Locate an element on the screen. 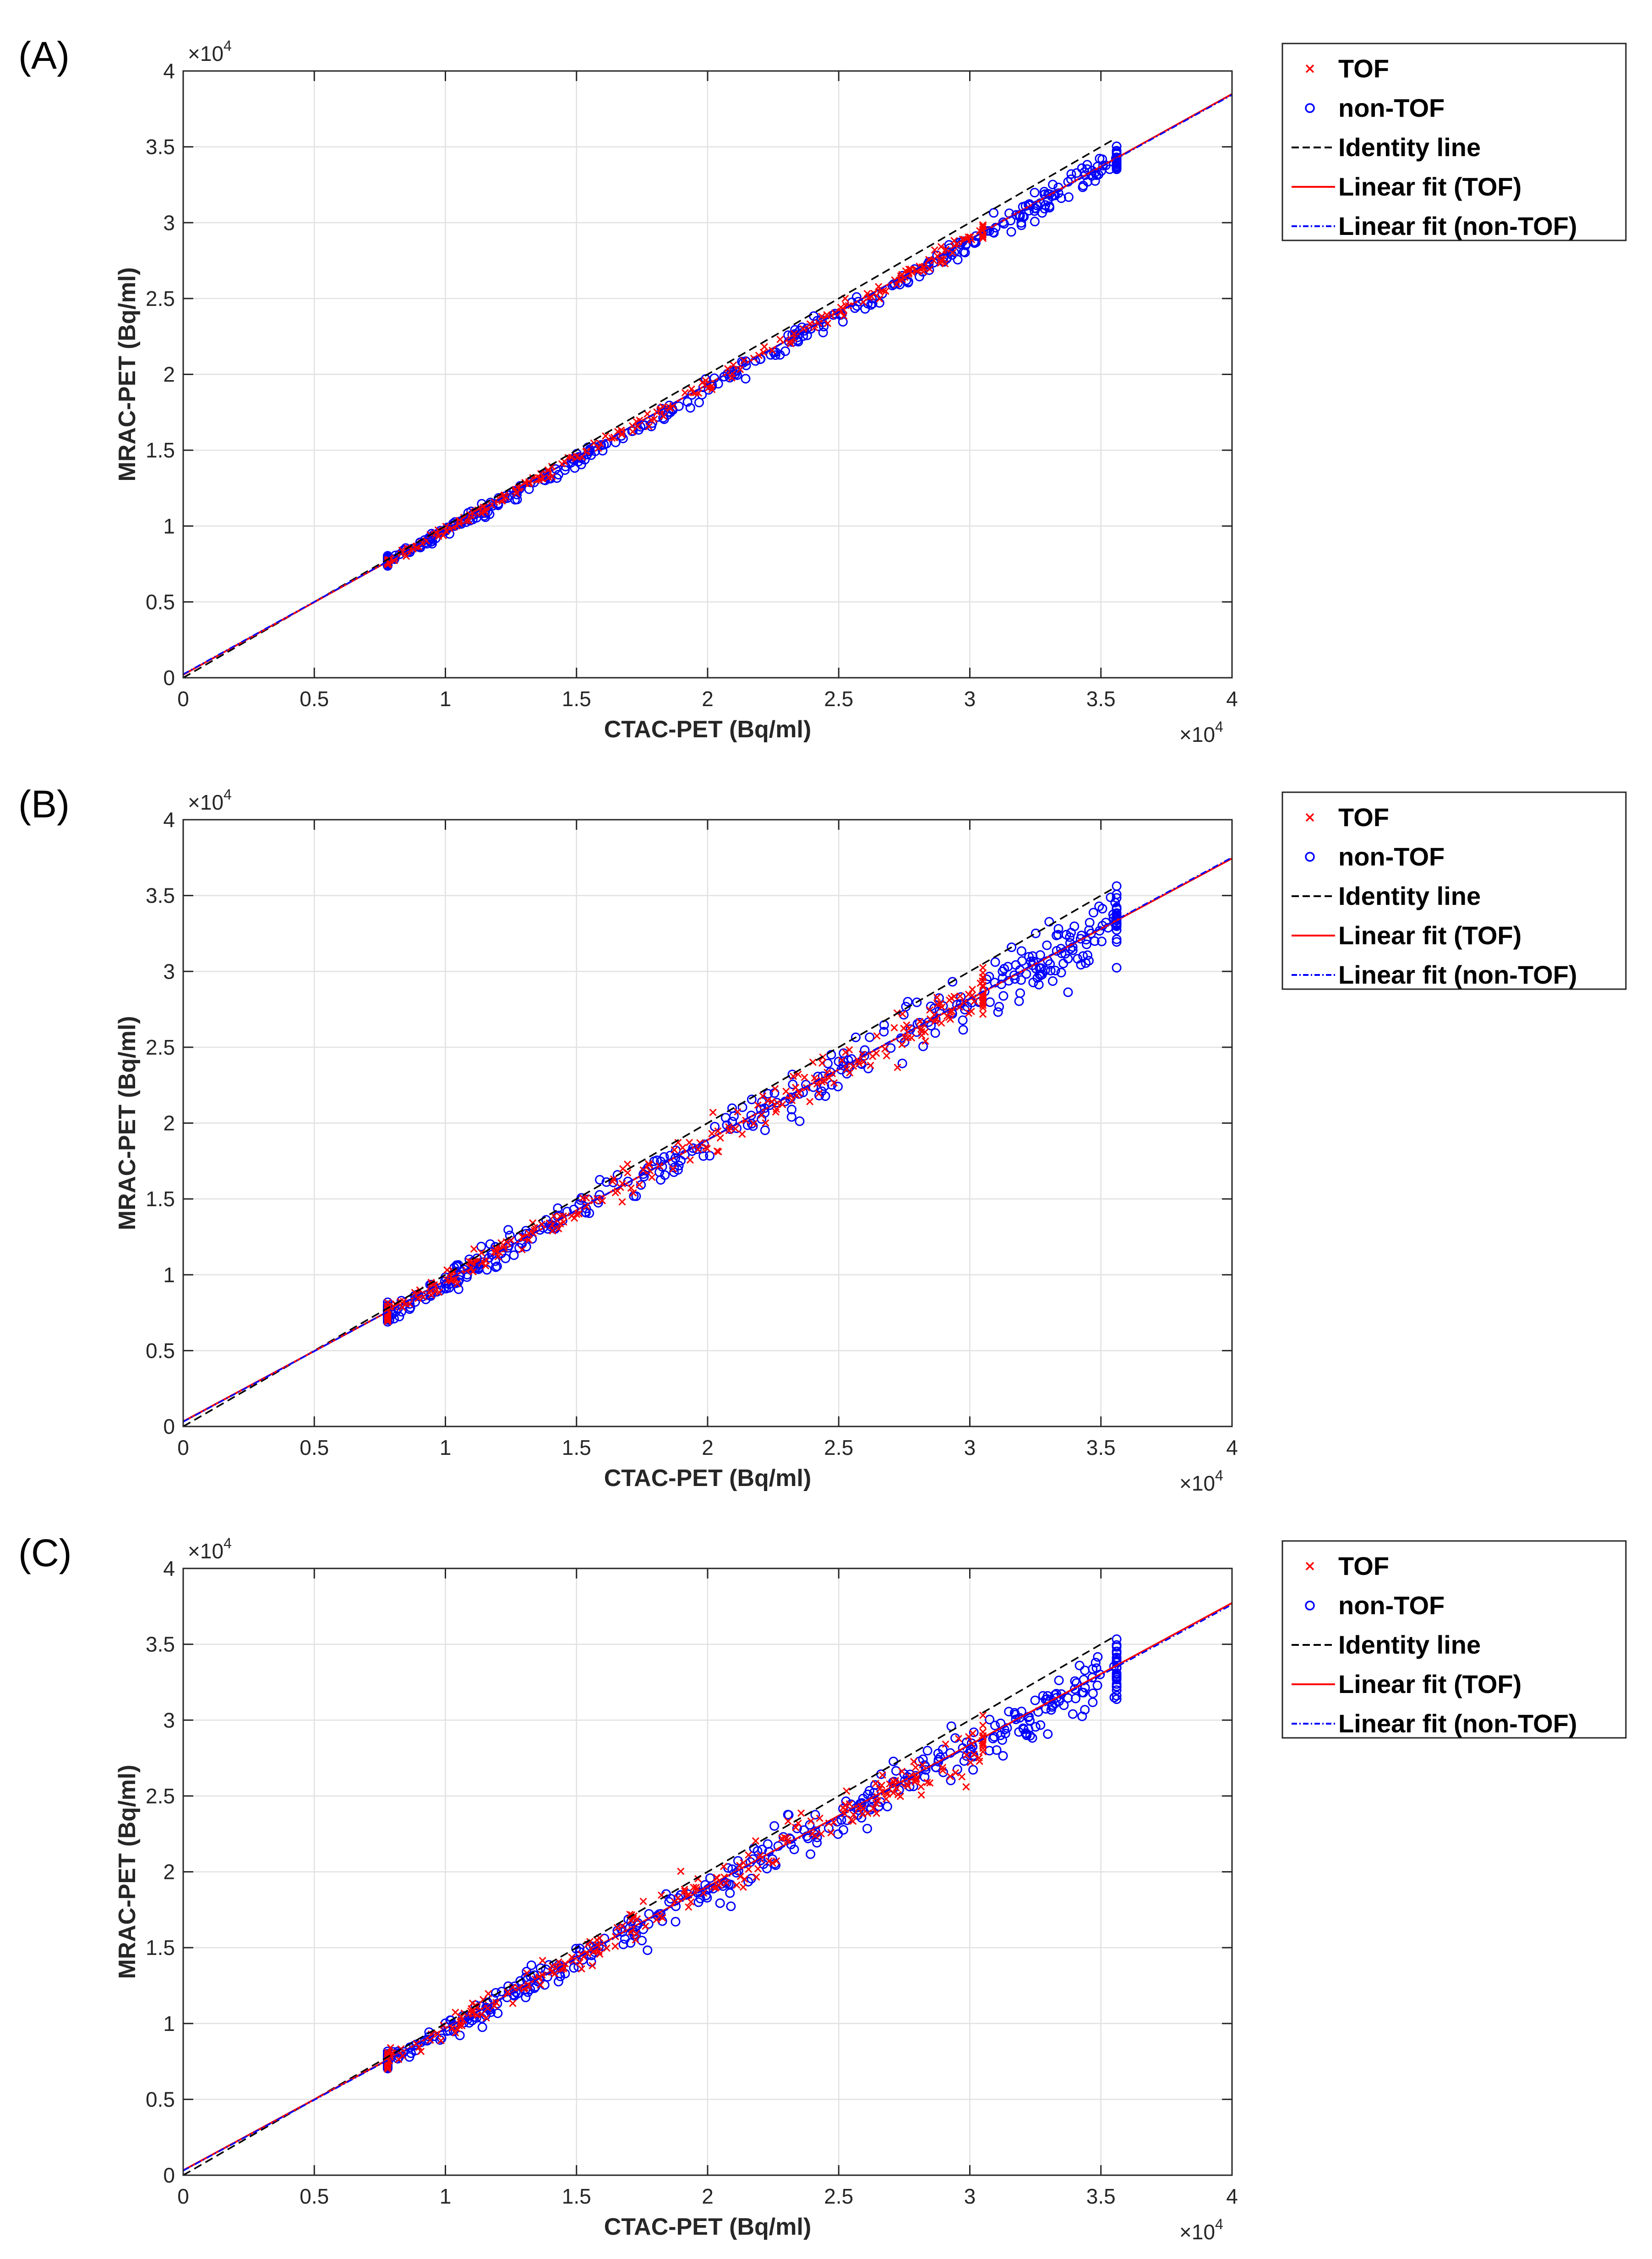 The height and width of the screenshot is (2259, 1652). y-tick-label: 1.5 is located at coordinates (160, 1948).